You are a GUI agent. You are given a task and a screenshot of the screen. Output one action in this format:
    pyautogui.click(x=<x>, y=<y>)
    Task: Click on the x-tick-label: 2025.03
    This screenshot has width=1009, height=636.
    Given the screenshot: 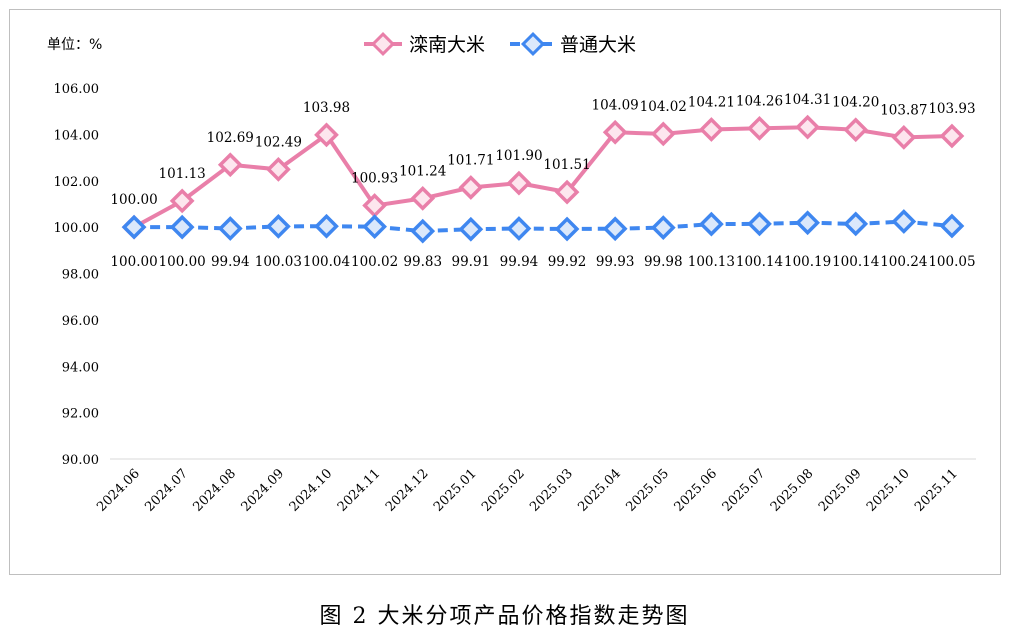 What is the action you would take?
    pyautogui.click(x=551, y=490)
    